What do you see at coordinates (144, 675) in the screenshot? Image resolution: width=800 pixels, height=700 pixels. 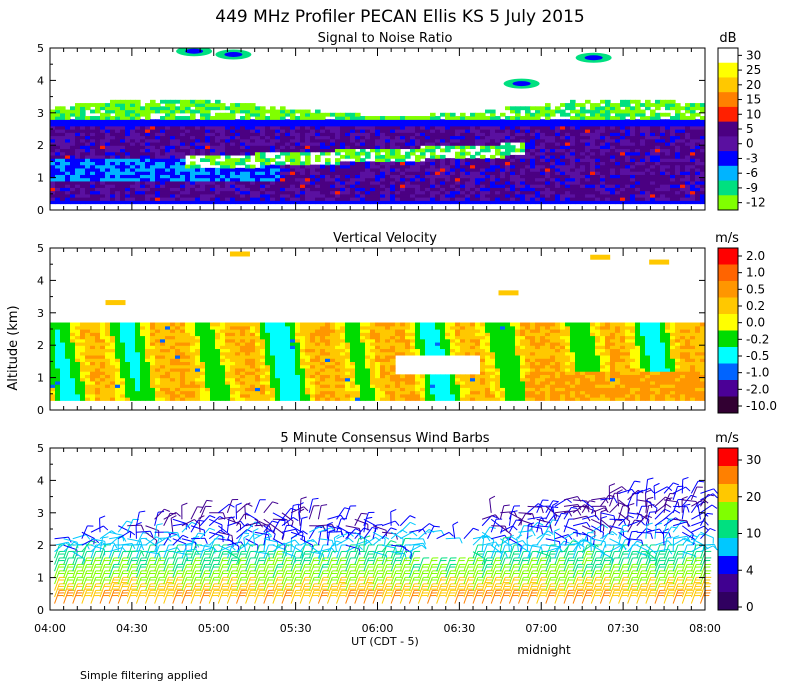 I see `footnote: Simple filtering applied` at bounding box center [144, 675].